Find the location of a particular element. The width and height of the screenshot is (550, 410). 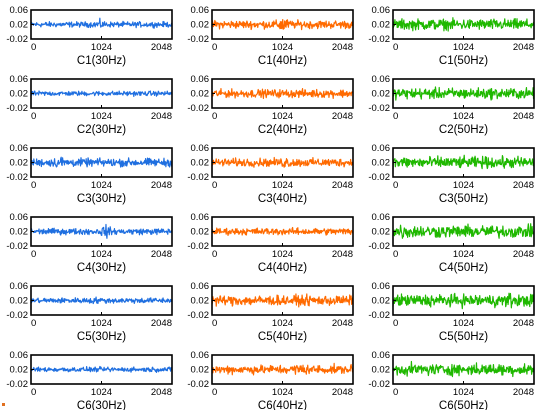

panel-title: C2(30Hz) is located at coordinates (101, 130).